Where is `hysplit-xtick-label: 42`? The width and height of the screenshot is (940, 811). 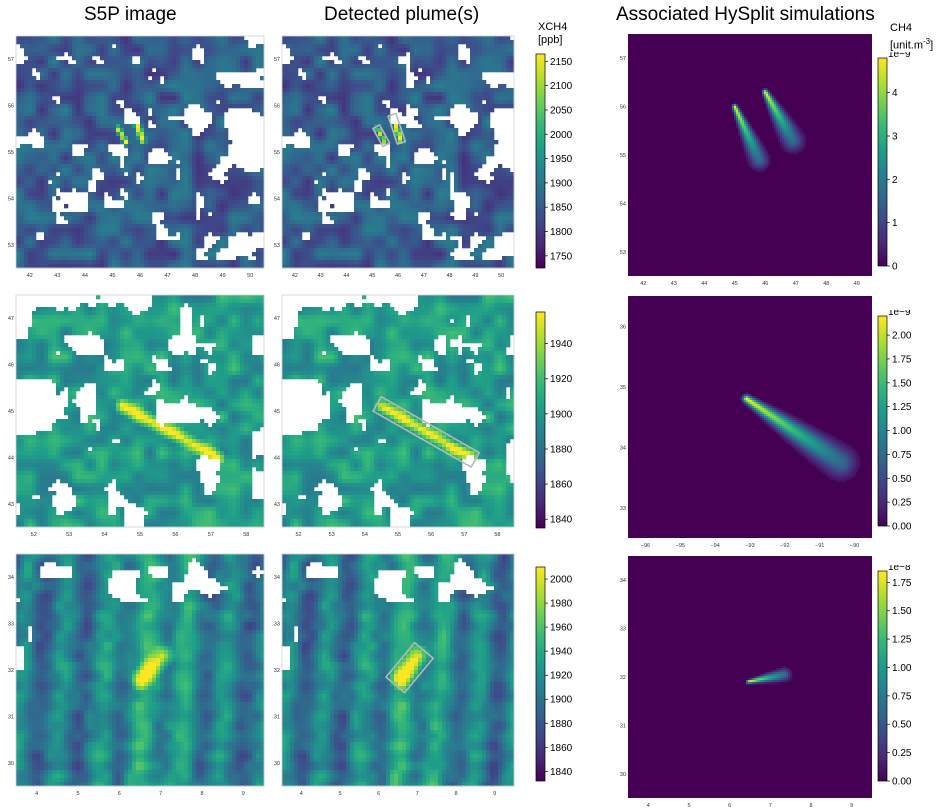
hysplit-xtick-label: 42 is located at coordinates (643, 284).